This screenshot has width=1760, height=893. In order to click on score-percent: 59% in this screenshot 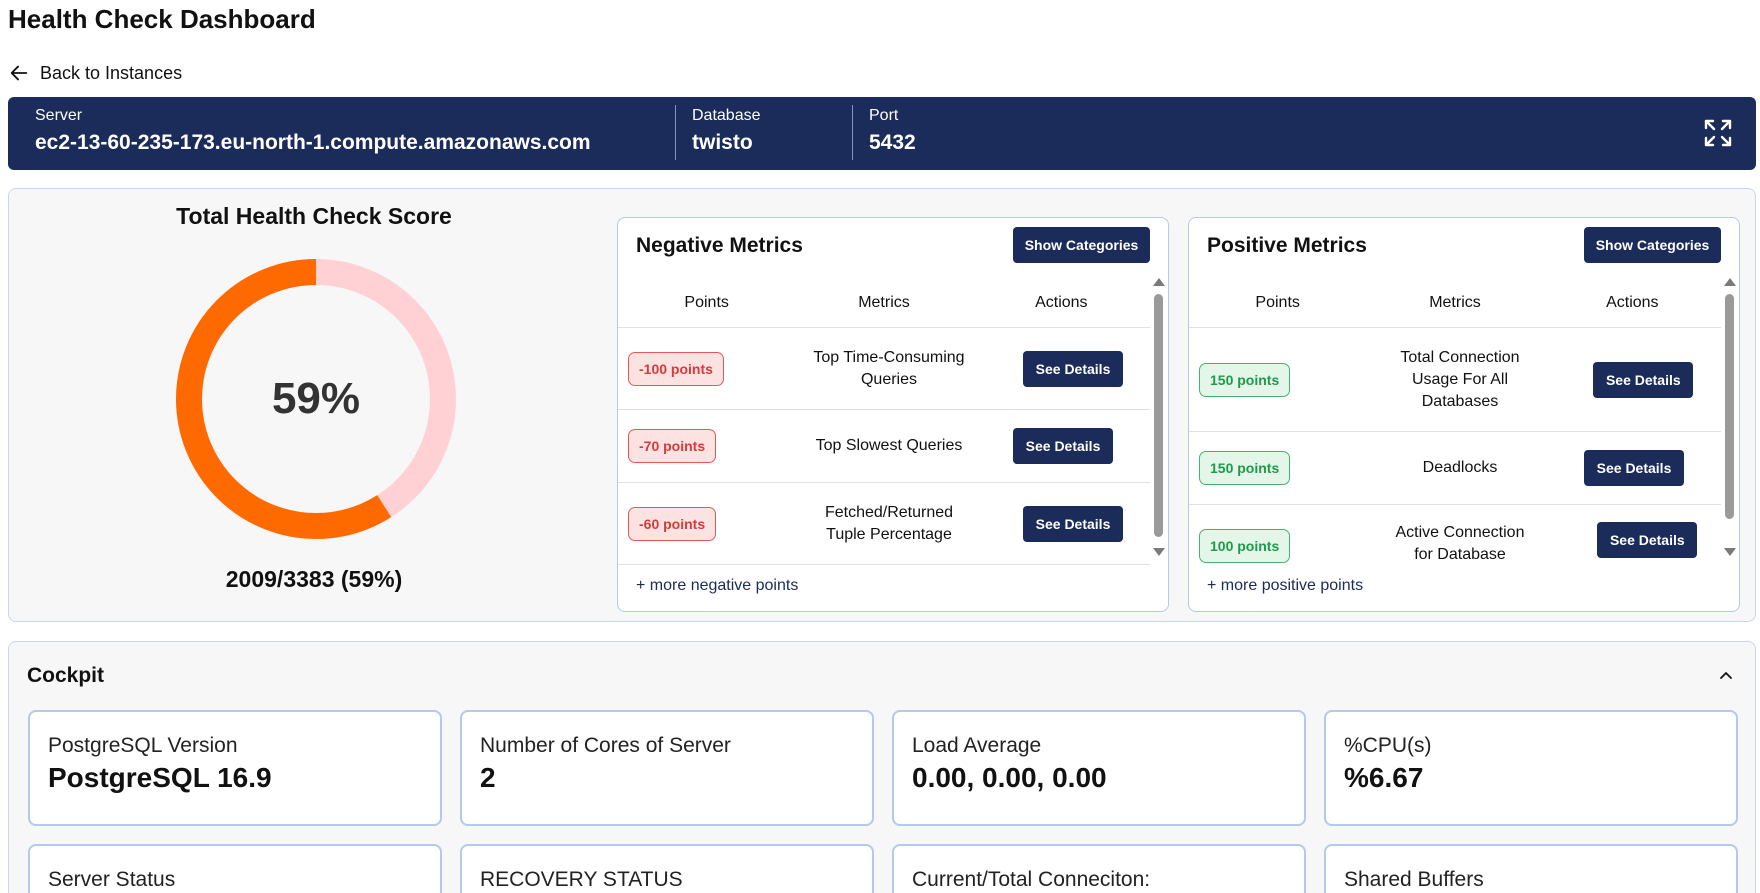, I will do `click(316, 398)`.